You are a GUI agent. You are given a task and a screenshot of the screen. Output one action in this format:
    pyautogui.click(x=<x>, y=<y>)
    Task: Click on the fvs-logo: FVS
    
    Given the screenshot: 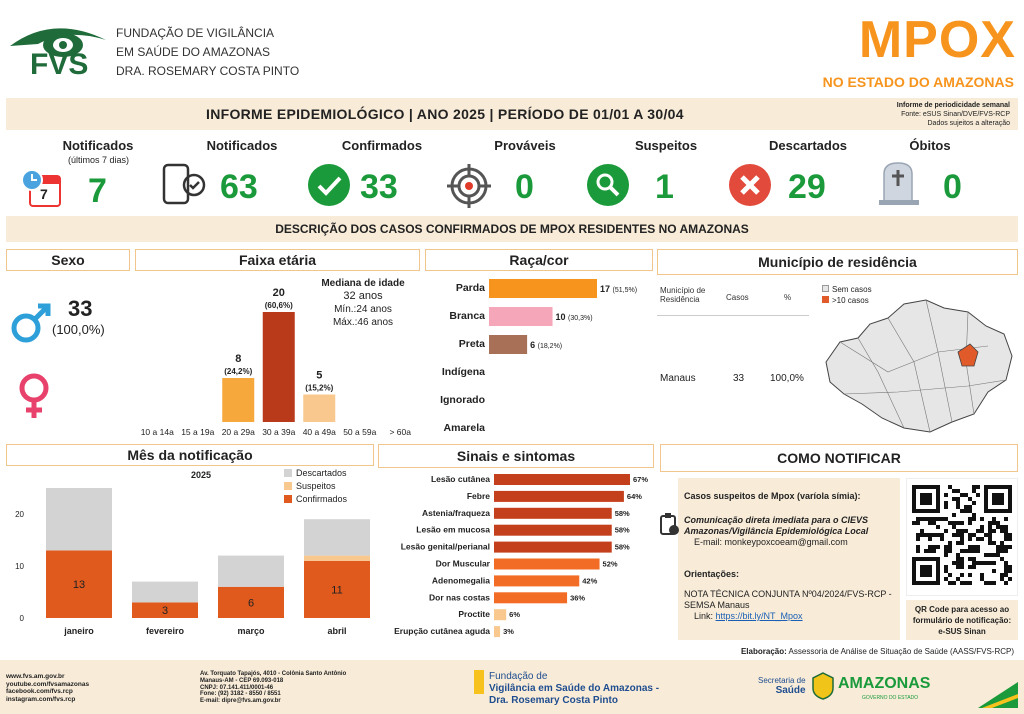 What is the action you would take?
    pyautogui.click(x=58, y=50)
    